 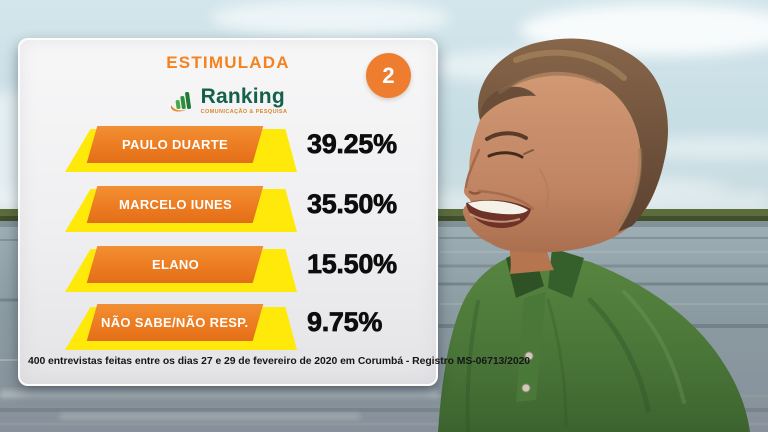 What do you see at coordinates (180, 101) in the screenshot?
I see `ranking-logo-icon` at bounding box center [180, 101].